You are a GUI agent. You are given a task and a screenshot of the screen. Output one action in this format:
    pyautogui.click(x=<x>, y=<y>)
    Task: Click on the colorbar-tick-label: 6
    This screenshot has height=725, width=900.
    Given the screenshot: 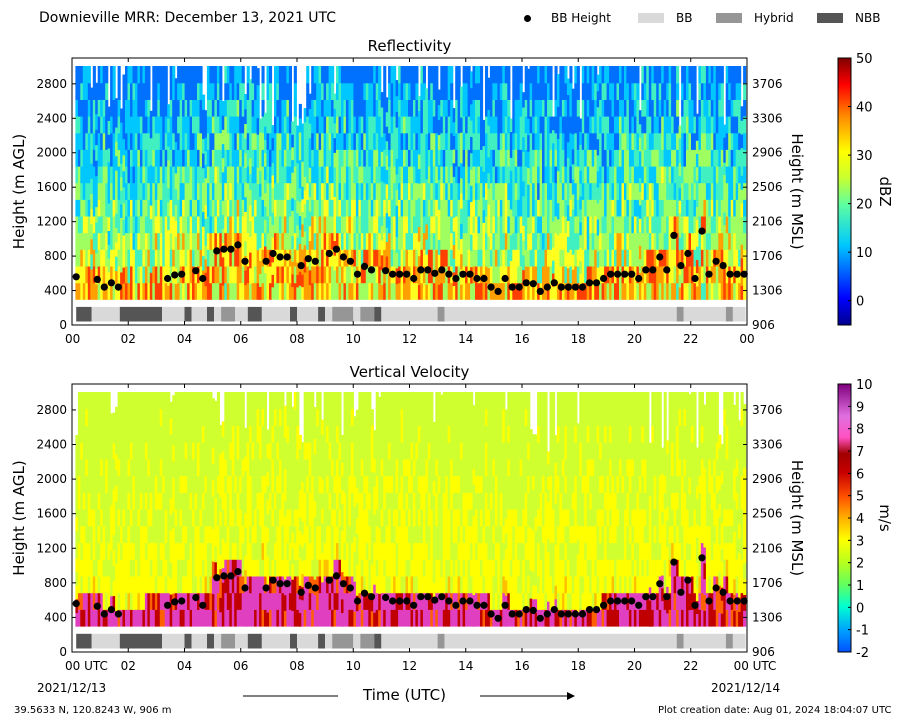 What is the action you would take?
    pyautogui.click(x=860, y=474)
    